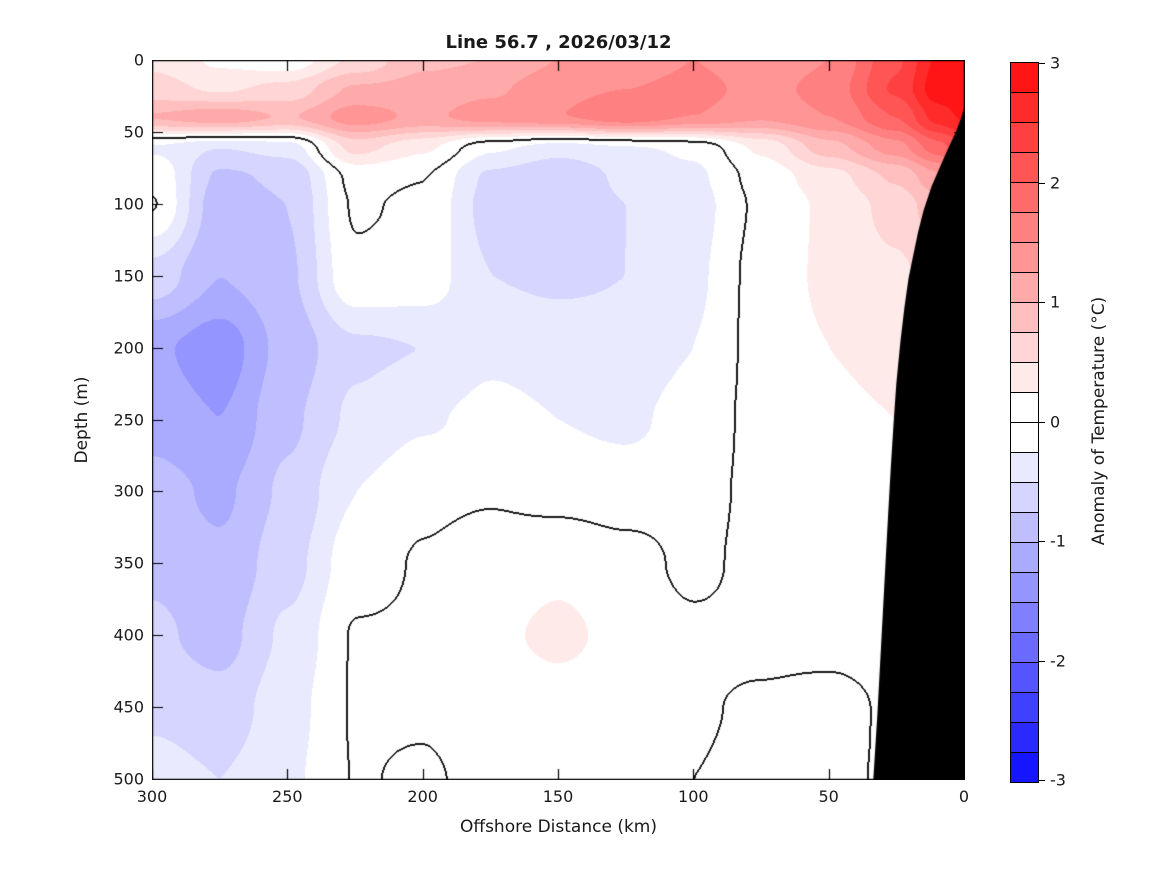 The height and width of the screenshot is (875, 1167). I want to click on y-tick-label: 350, so click(128, 563).